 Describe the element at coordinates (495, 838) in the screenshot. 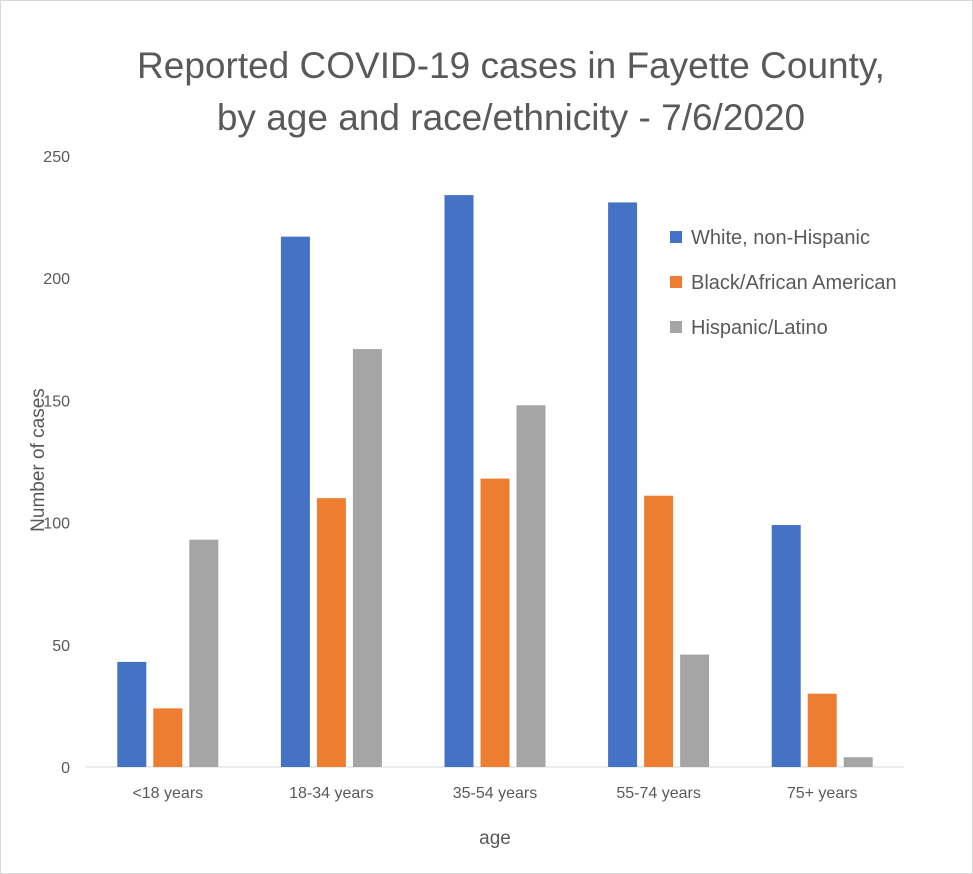

I see `x-axis-title: age` at that location.